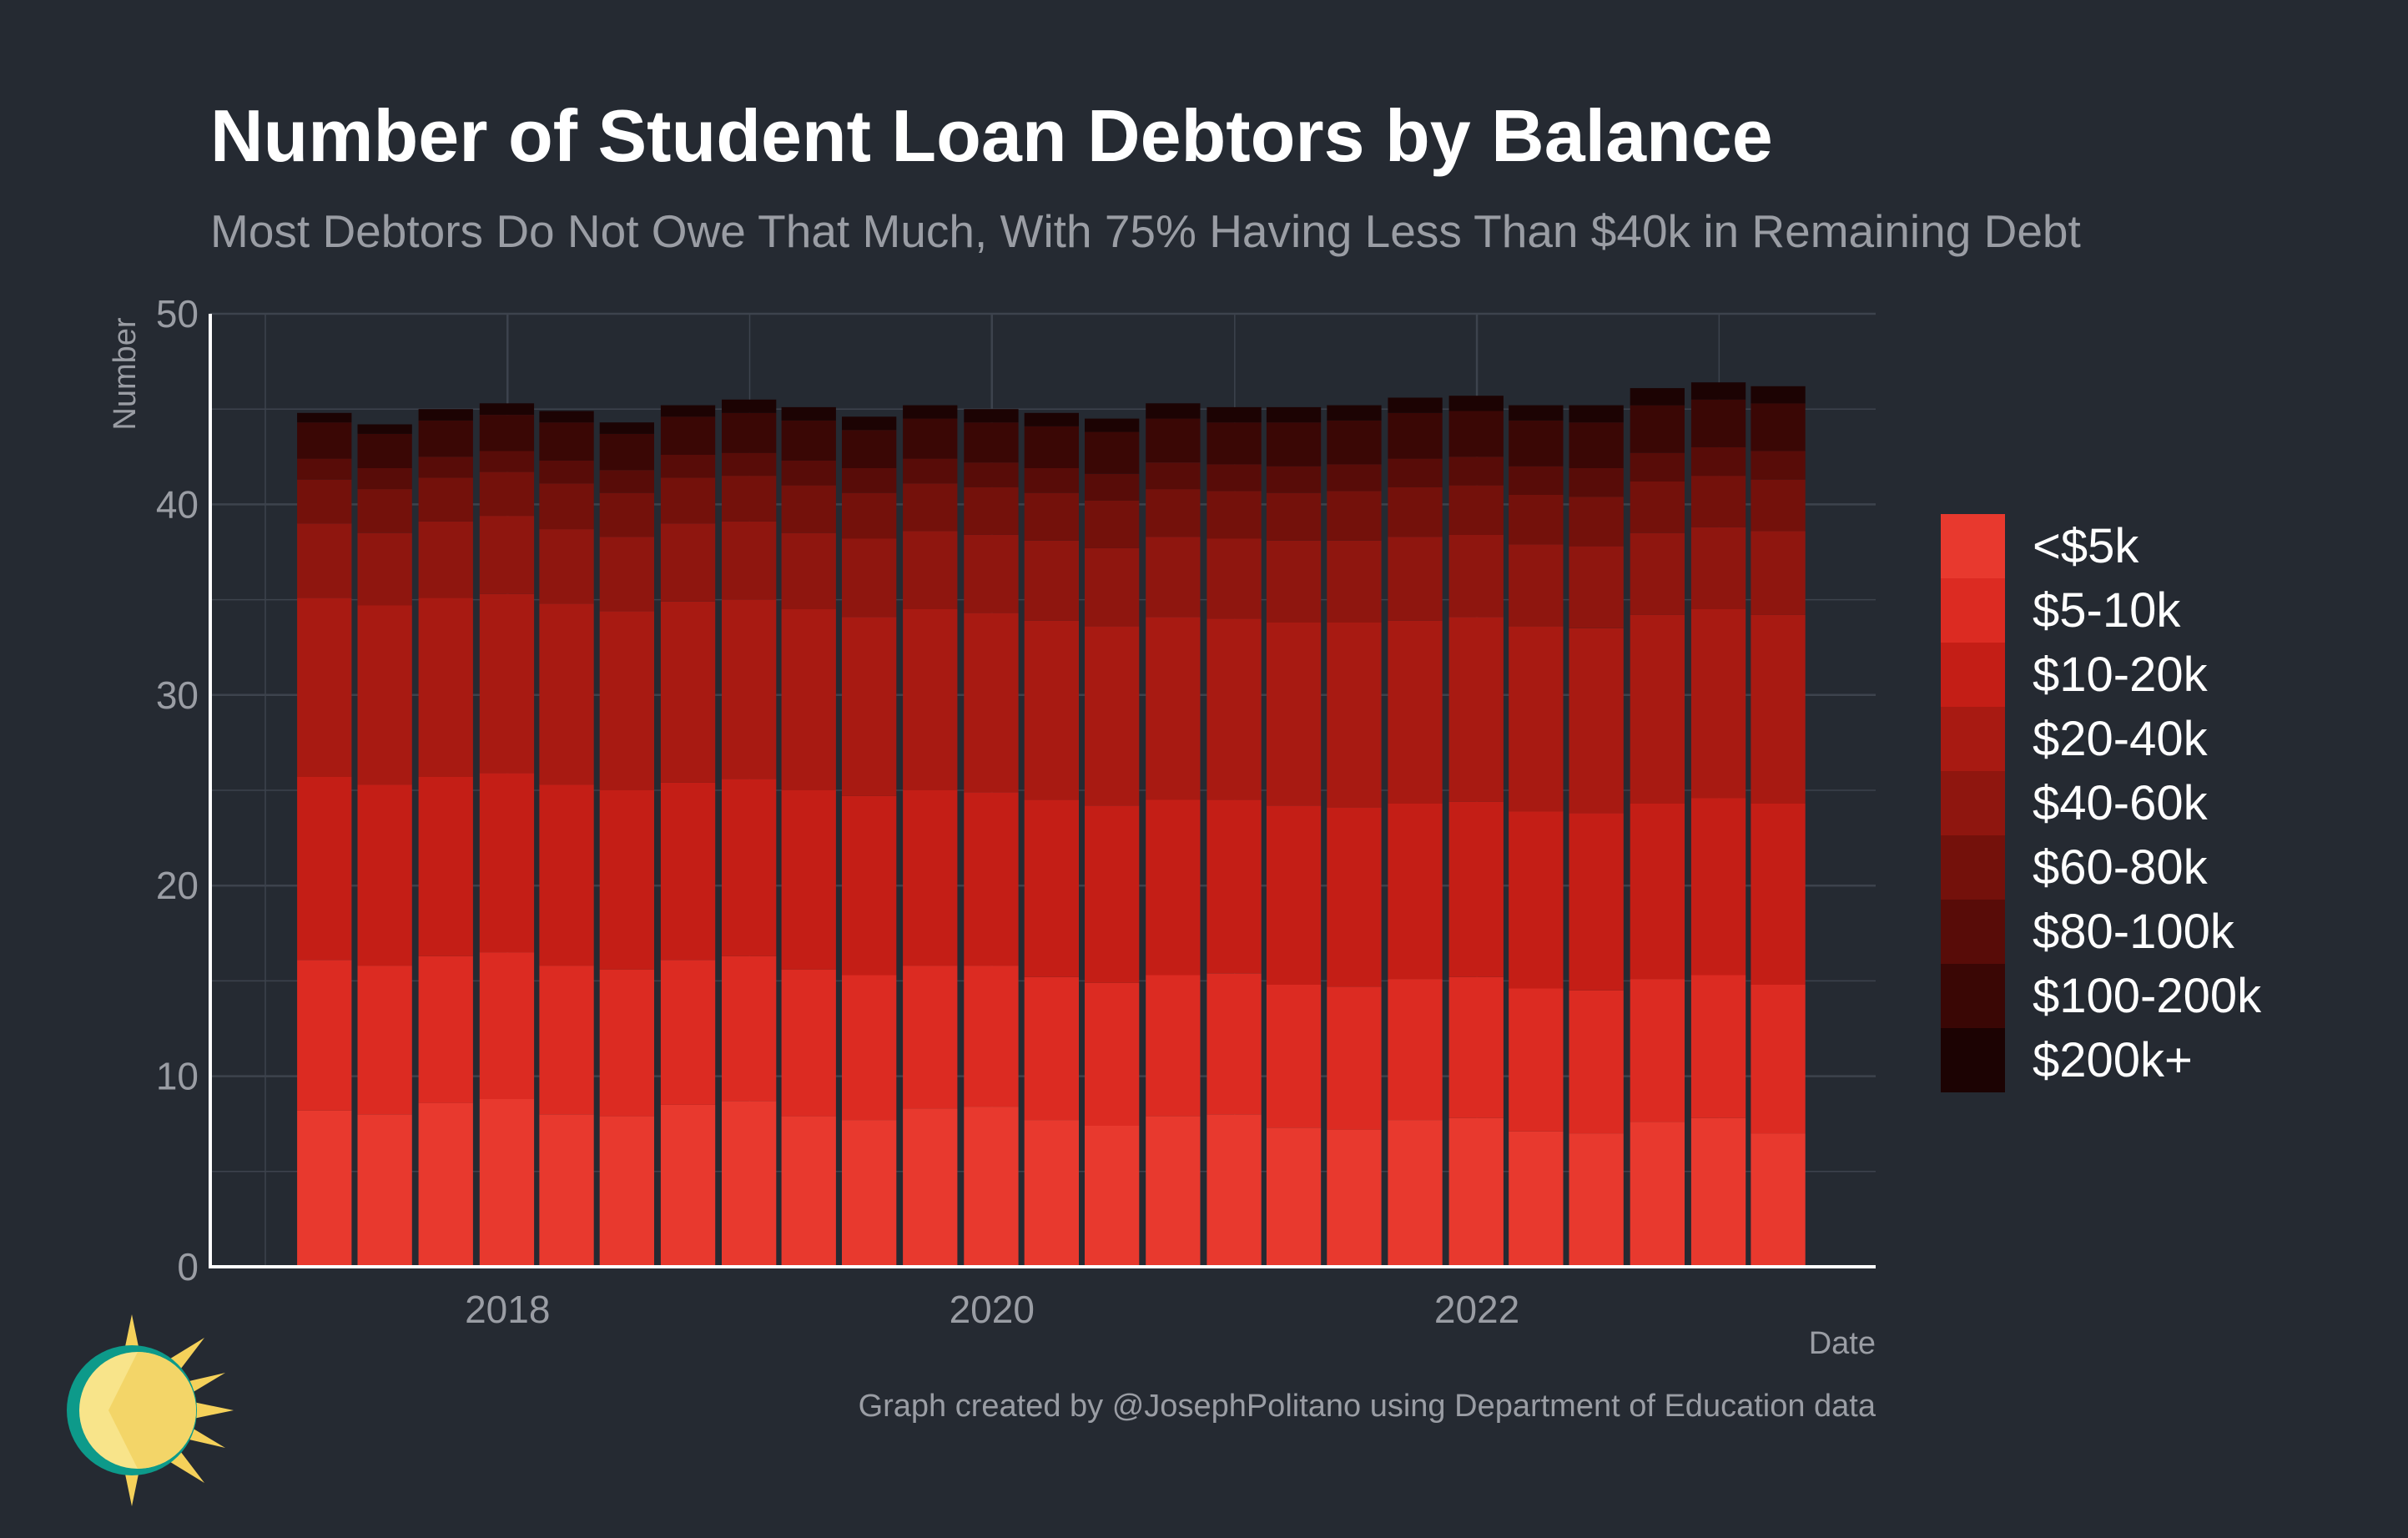 This screenshot has height=1538, width=2408. What do you see at coordinates (2101, 932) in the screenshot?
I see `legend-item: $80-100k` at bounding box center [2101, 932].